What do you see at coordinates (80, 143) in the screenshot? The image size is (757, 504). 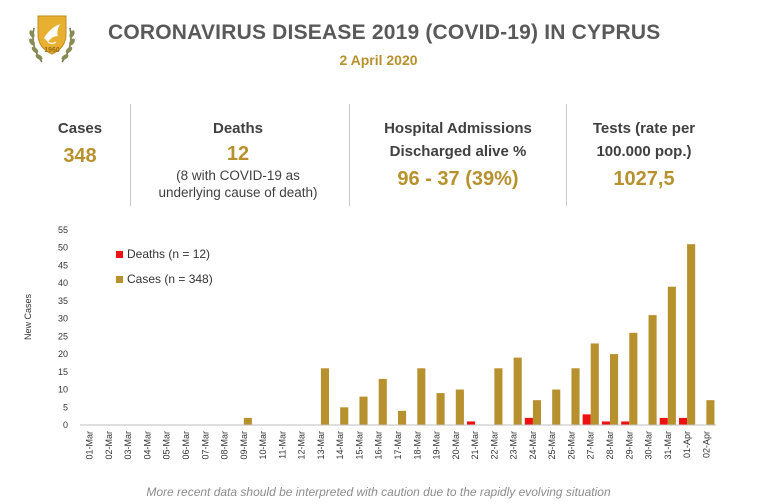 I see `stat-cases: Cases 348` at bounding box center [80, 143].